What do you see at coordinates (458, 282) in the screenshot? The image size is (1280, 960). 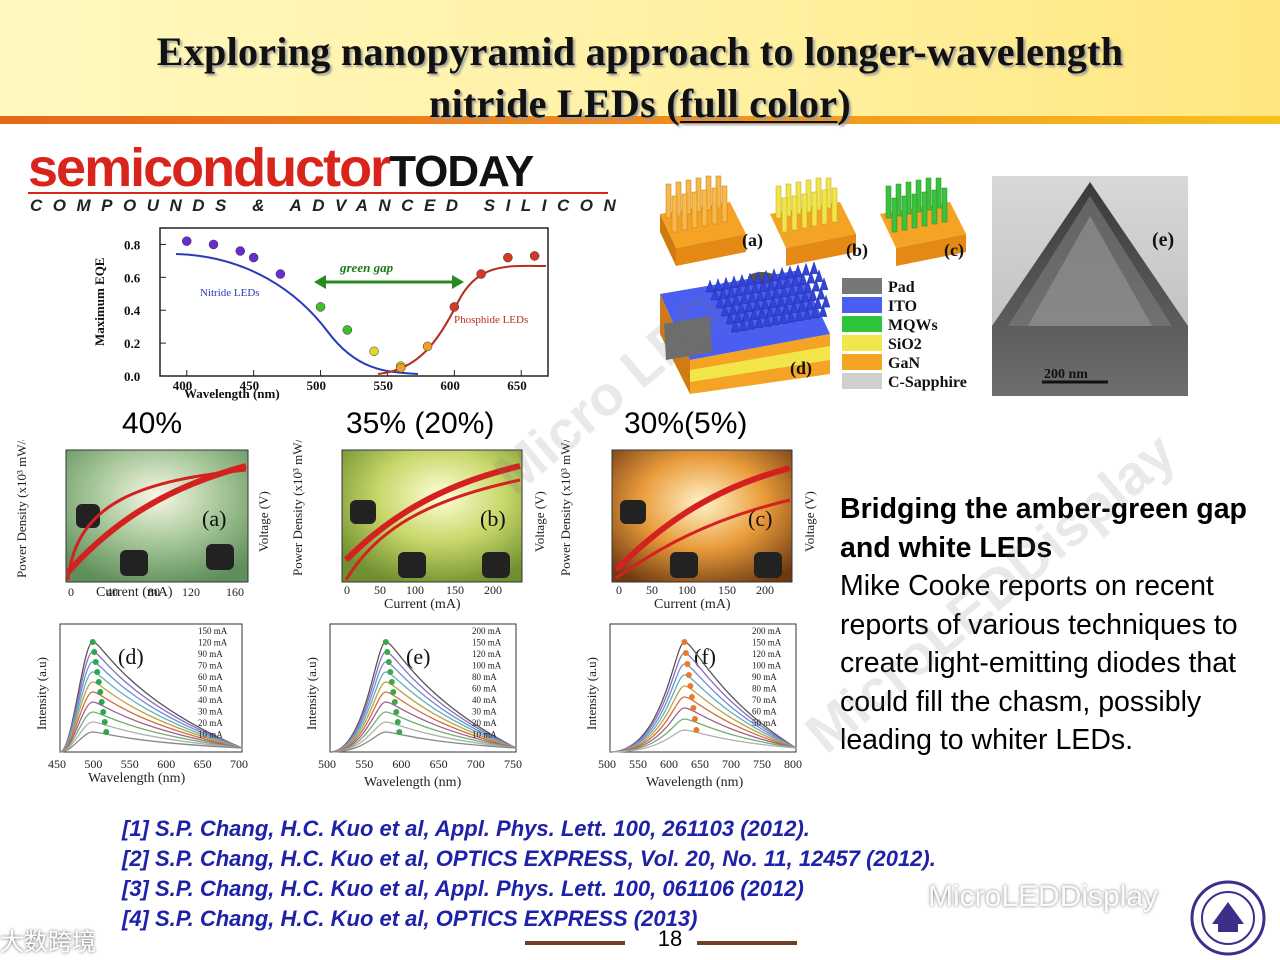 I see `green-gap-arrow-right-head` at bounding box center [458, 282].